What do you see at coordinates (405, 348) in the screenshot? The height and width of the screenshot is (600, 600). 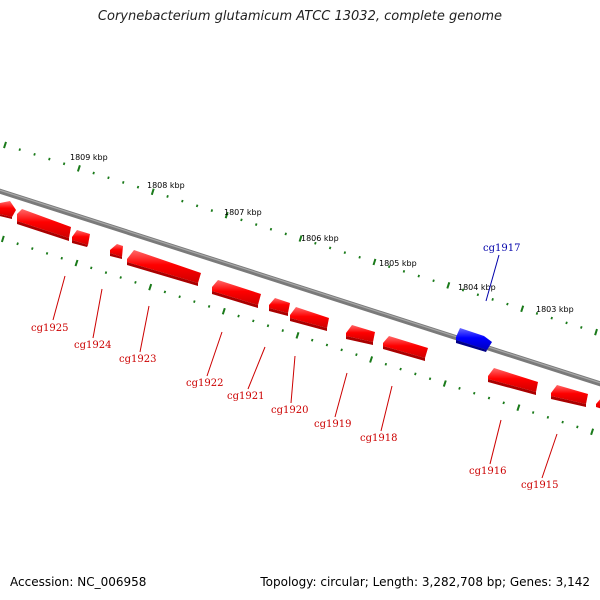 I see `gene-cg1917r-arrow` at bounding box center [405, 348].